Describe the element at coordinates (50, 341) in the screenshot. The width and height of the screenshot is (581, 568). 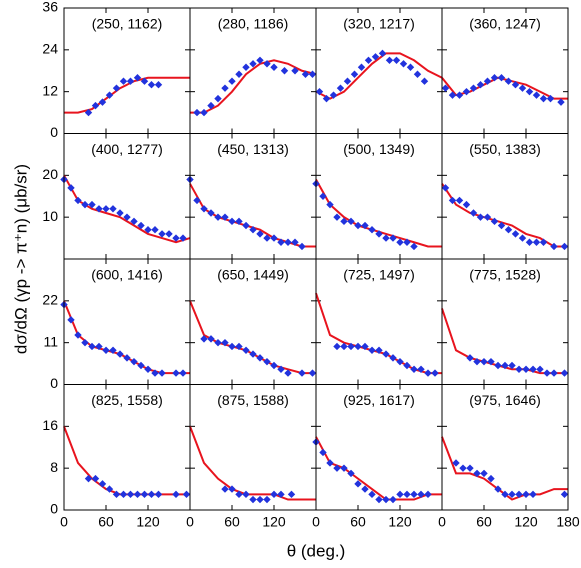
I see `y-tick-label: 11` at that location.